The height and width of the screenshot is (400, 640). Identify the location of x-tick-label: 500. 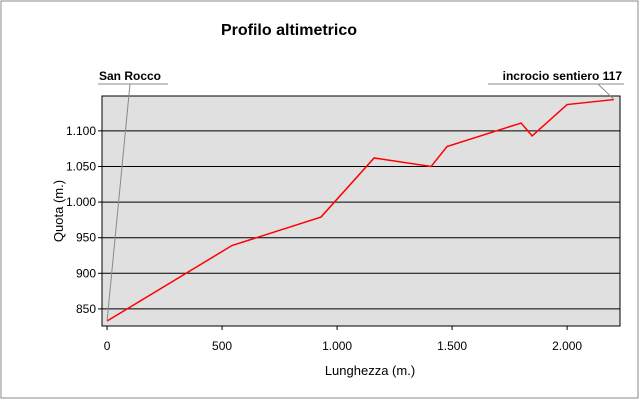
(222, 346).